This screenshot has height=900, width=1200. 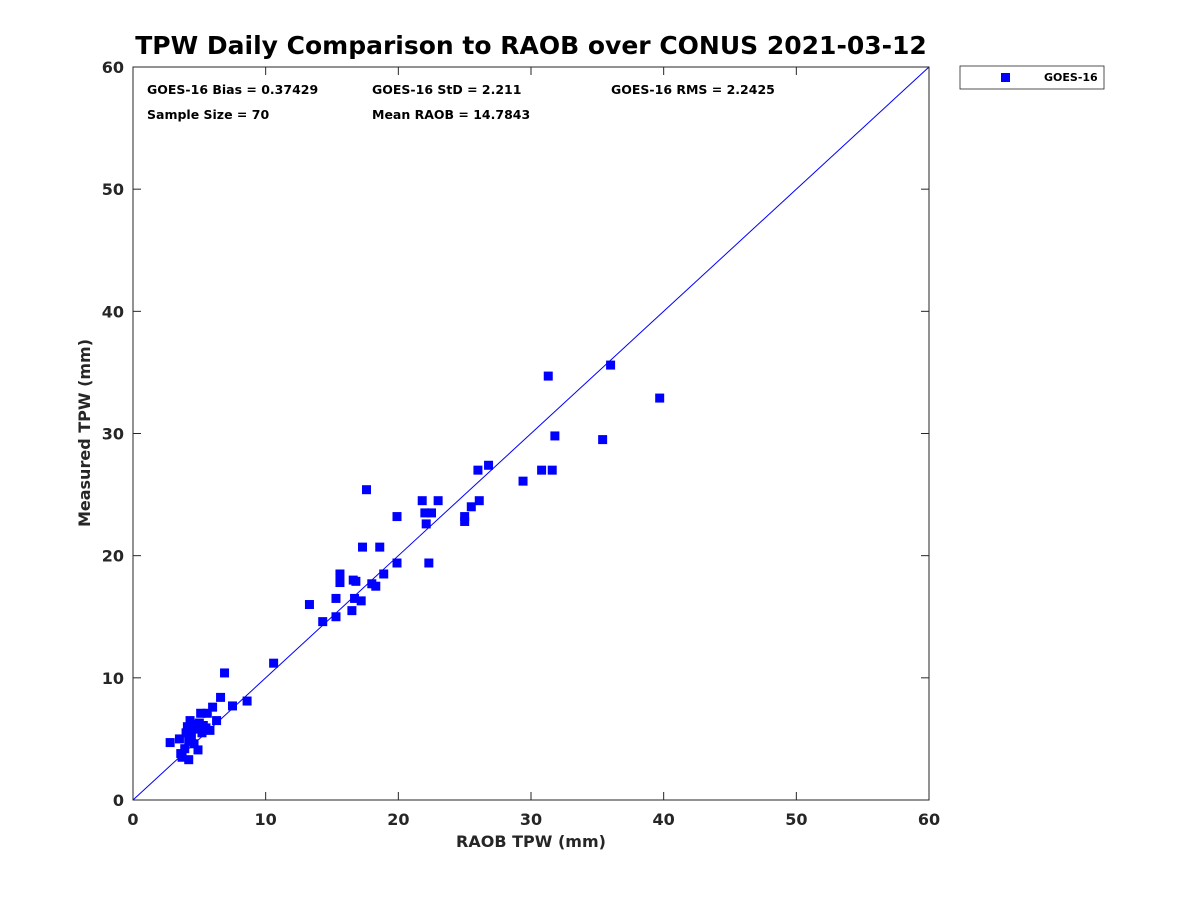 I want to click on x-tick-label: 40, so click(x=664, y=819).